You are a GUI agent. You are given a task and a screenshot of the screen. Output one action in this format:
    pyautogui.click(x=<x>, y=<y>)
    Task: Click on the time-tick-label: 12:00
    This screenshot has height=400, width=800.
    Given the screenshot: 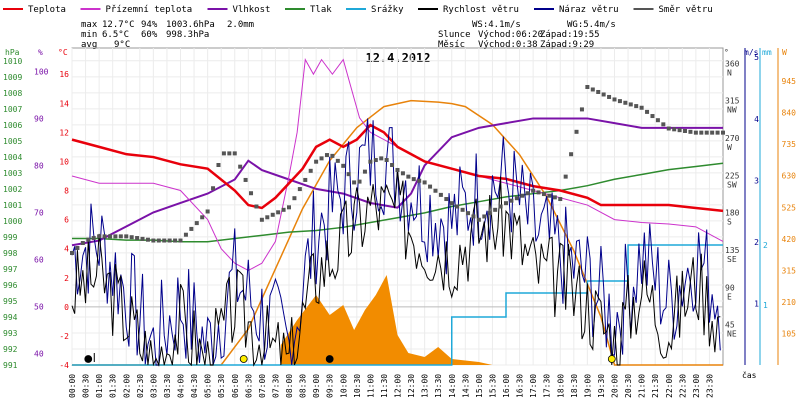 What is the action you would take?
    pyautogui.click(x=398, y=386)
    